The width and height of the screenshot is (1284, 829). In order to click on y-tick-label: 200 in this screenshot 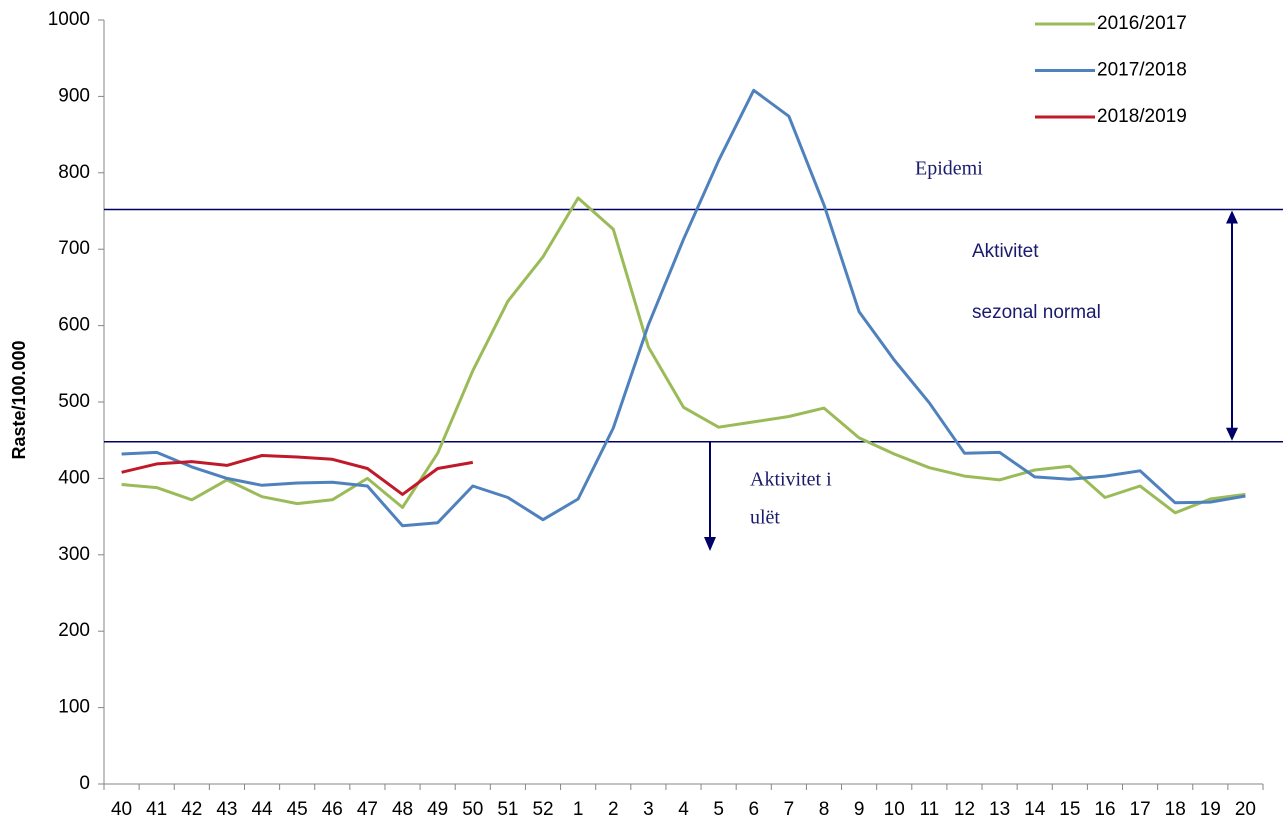, I will do `click(74, 630)`.